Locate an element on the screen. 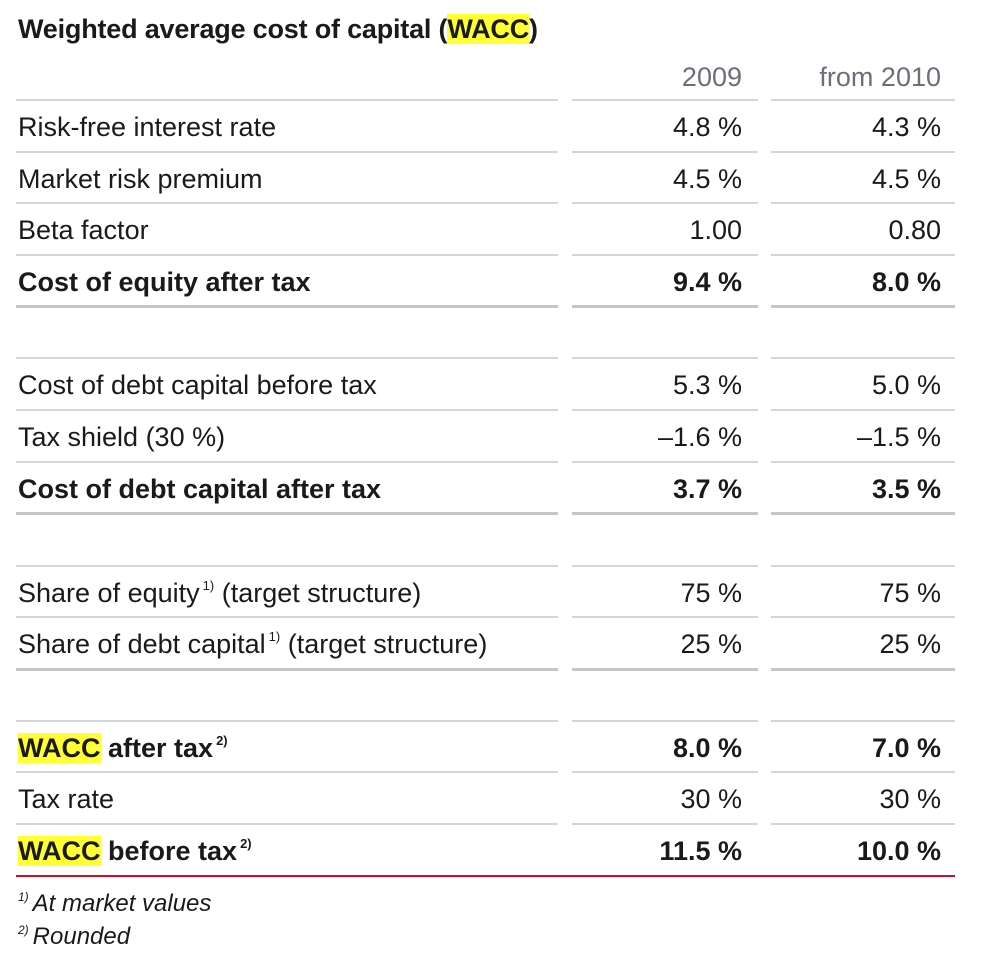 This screenshot has height=967, width=981. column-header-2009: 2009 is located at coordinates (711, 77).